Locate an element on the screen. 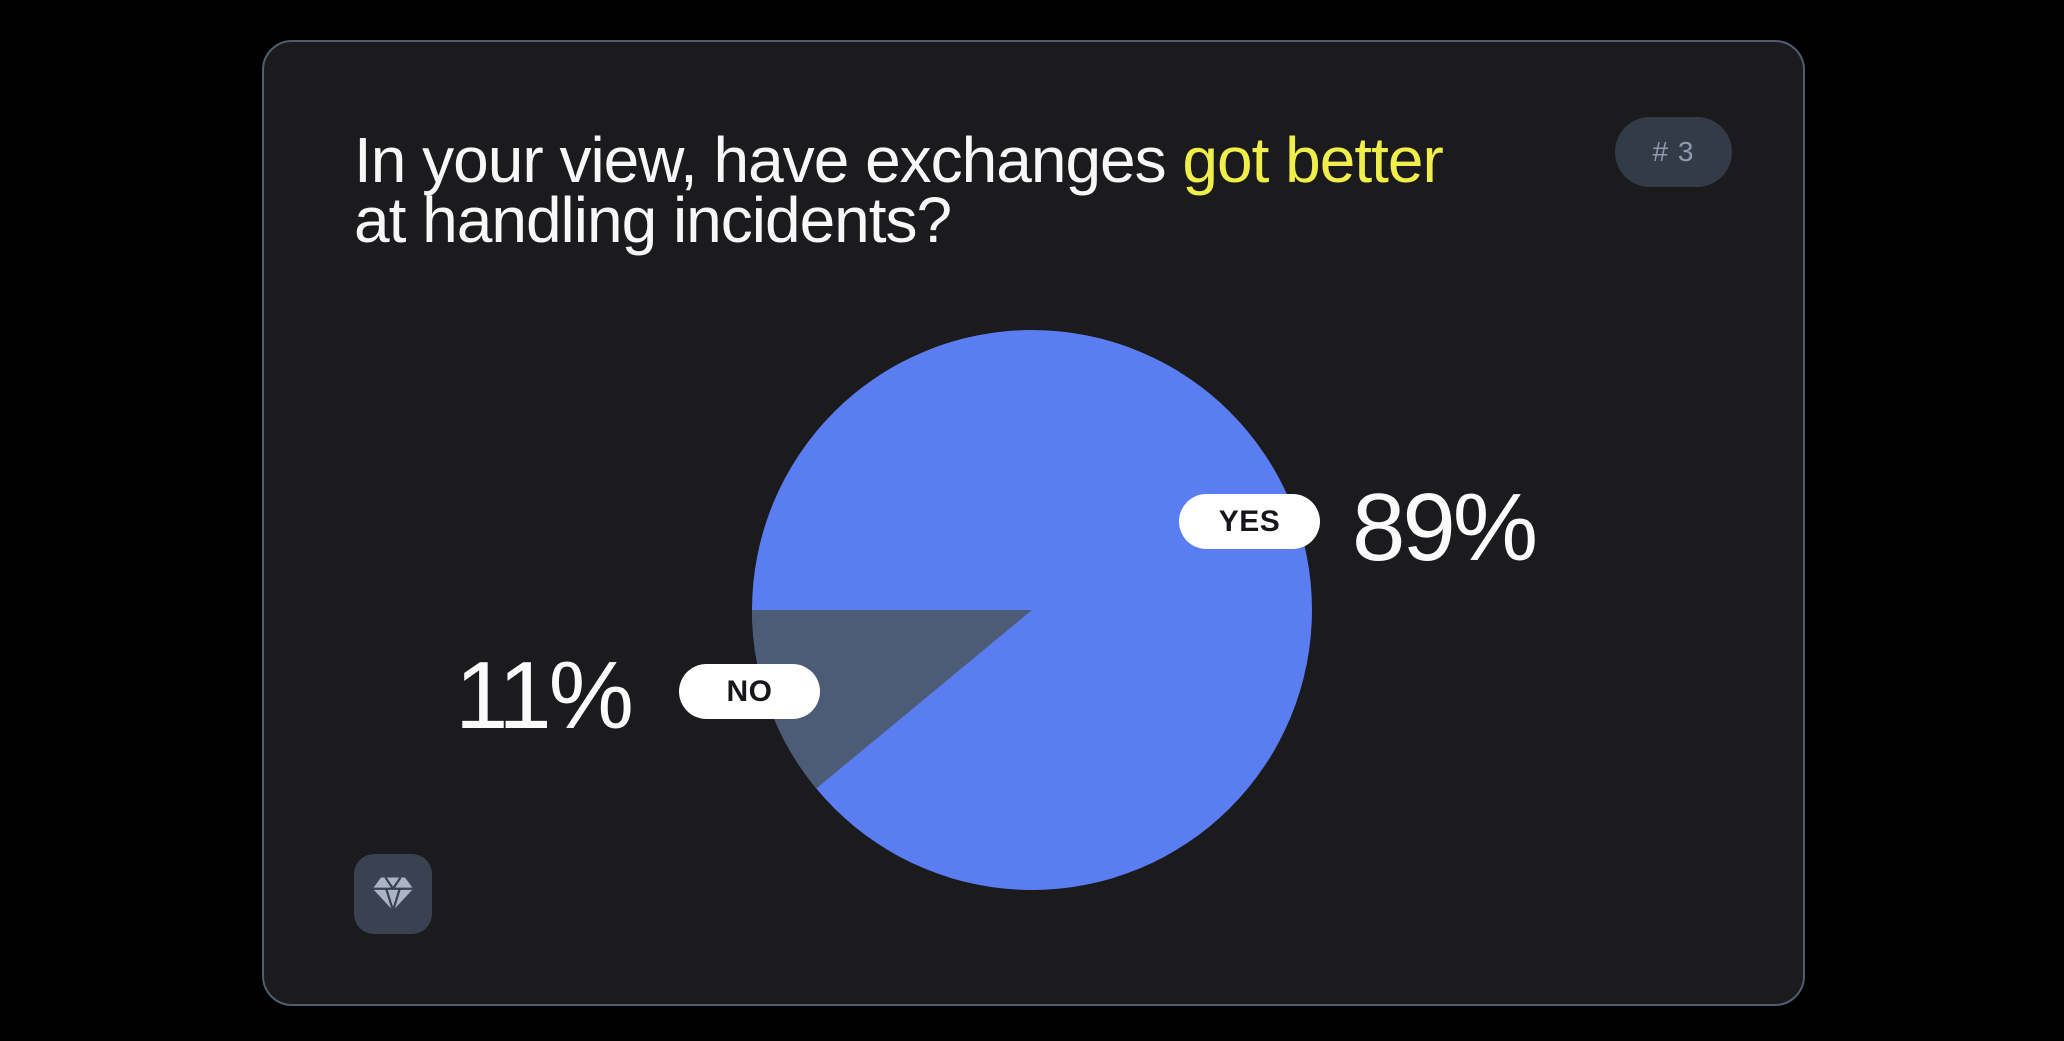 The width and height of the screenshot is (2064, 1041). label-pill-yes: YES is located at coordinates (1249, 521).